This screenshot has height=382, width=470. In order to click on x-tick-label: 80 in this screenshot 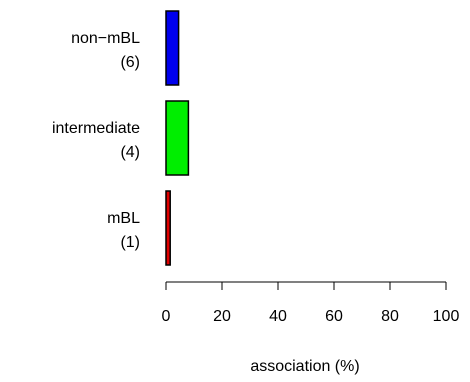, I will do `click(390, 316)`.